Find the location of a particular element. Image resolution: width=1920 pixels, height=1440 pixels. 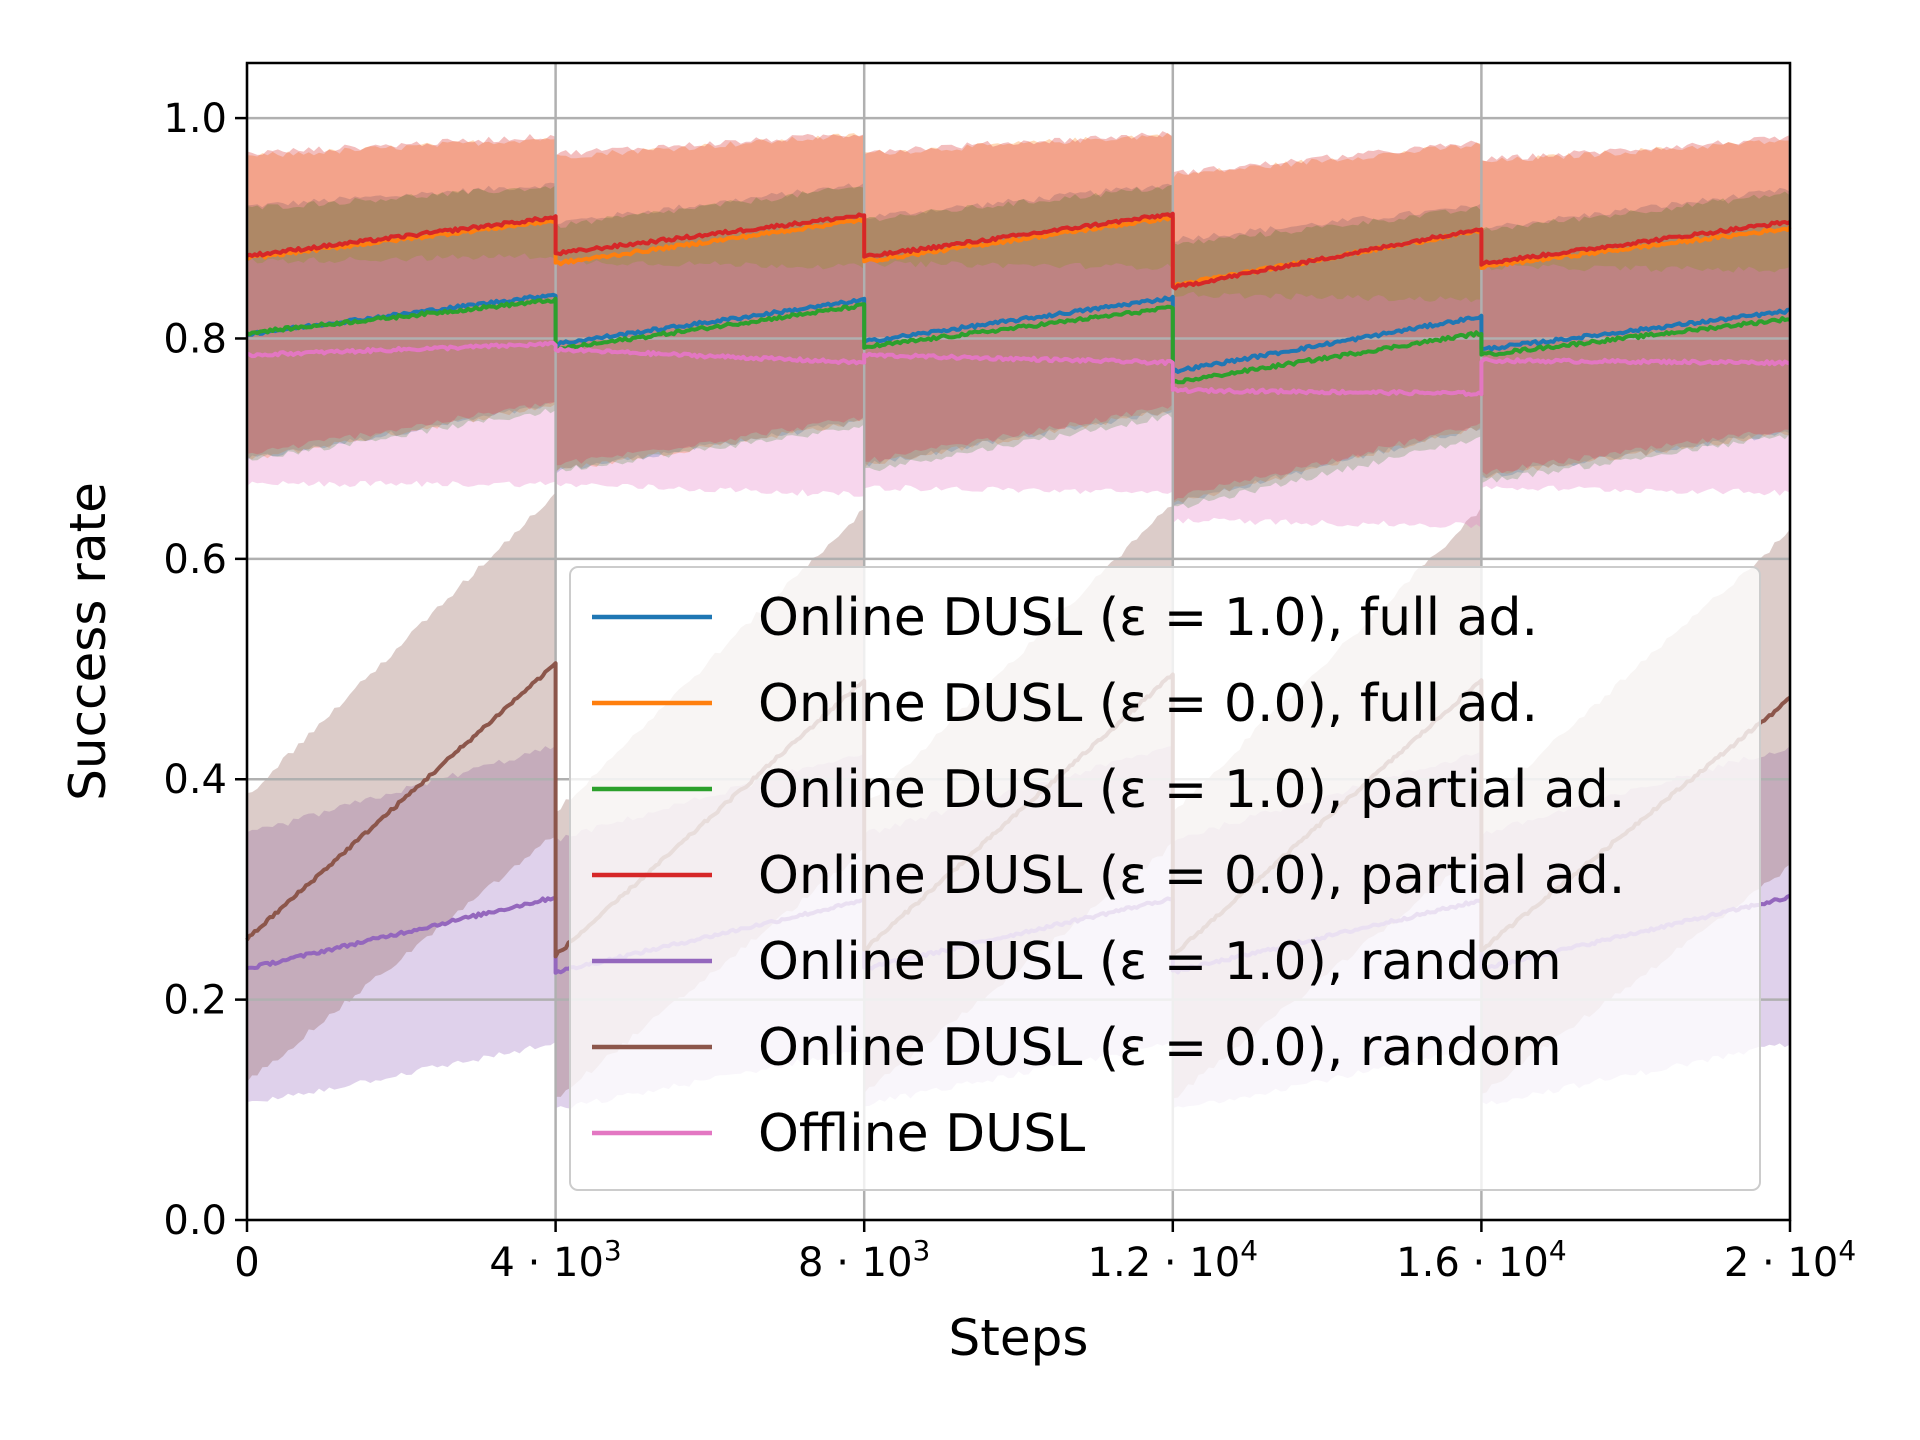

x-tick-label-2: 8 · 10³ is located at coordinates (864, 1260).